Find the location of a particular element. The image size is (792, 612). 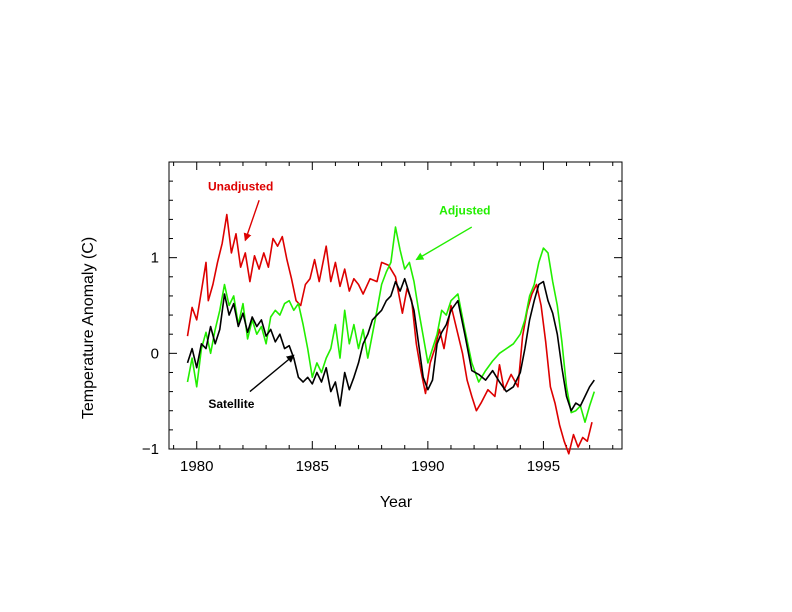

x-axis-title: Year is located at coordinates (396, 502).